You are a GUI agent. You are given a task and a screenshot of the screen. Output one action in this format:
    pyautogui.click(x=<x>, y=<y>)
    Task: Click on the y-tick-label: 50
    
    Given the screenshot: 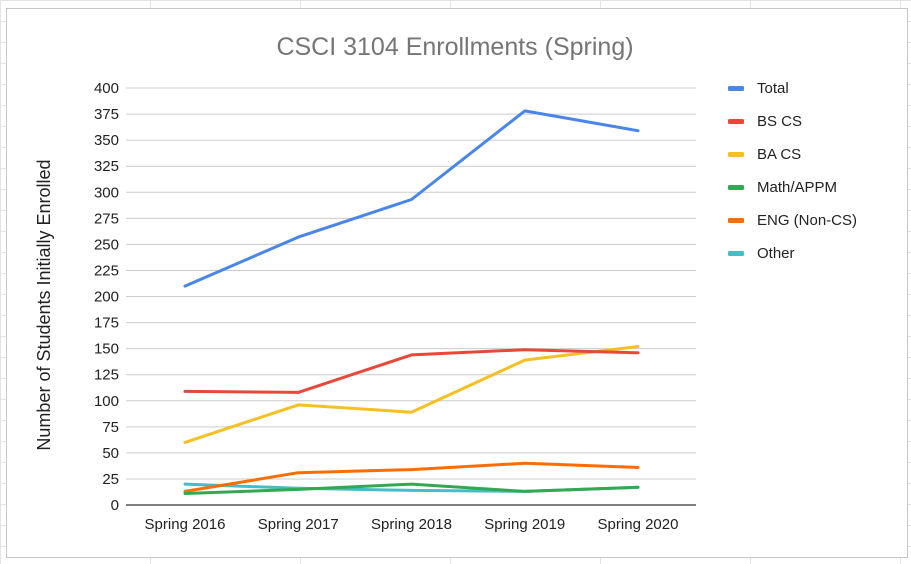 What is the action you would take?
    pyautogui.click(x=110, y=453)
    